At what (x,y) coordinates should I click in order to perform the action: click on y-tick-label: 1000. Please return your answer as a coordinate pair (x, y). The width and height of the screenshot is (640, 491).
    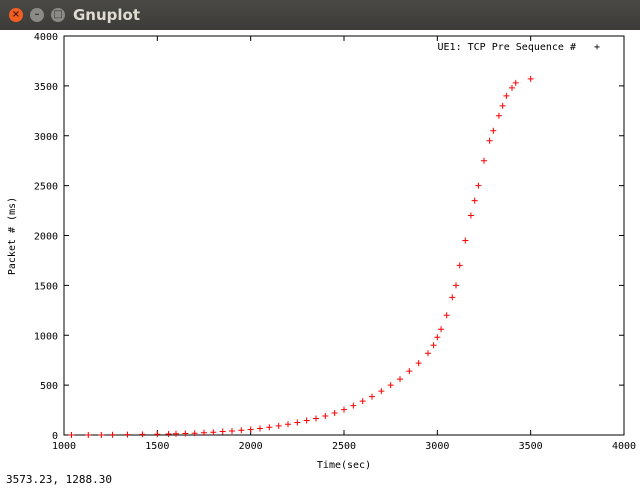
    Looking at the image, I should click on (46, 336).